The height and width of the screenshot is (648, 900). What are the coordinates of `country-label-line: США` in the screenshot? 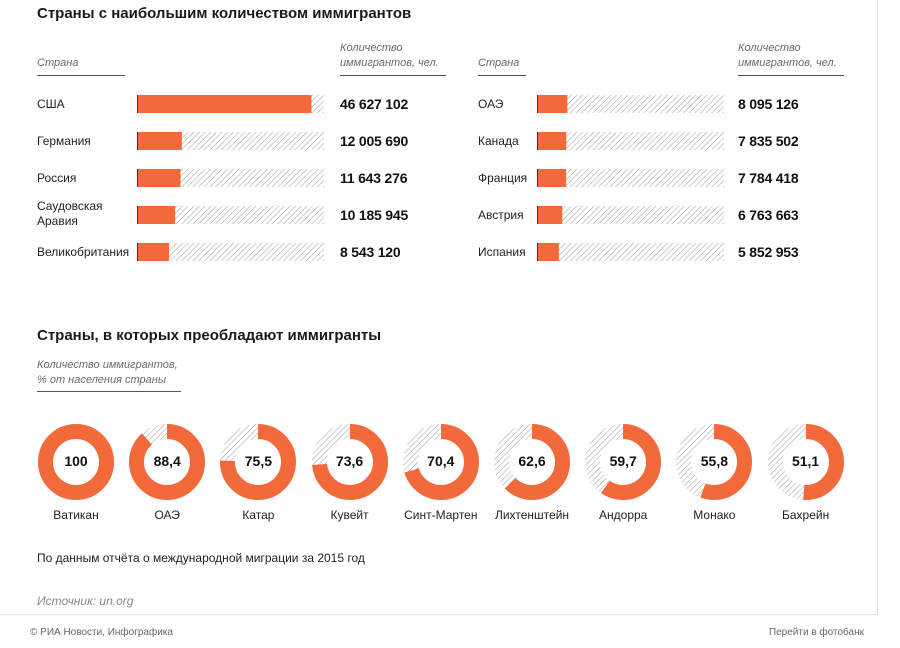 It's located at (51, 104).